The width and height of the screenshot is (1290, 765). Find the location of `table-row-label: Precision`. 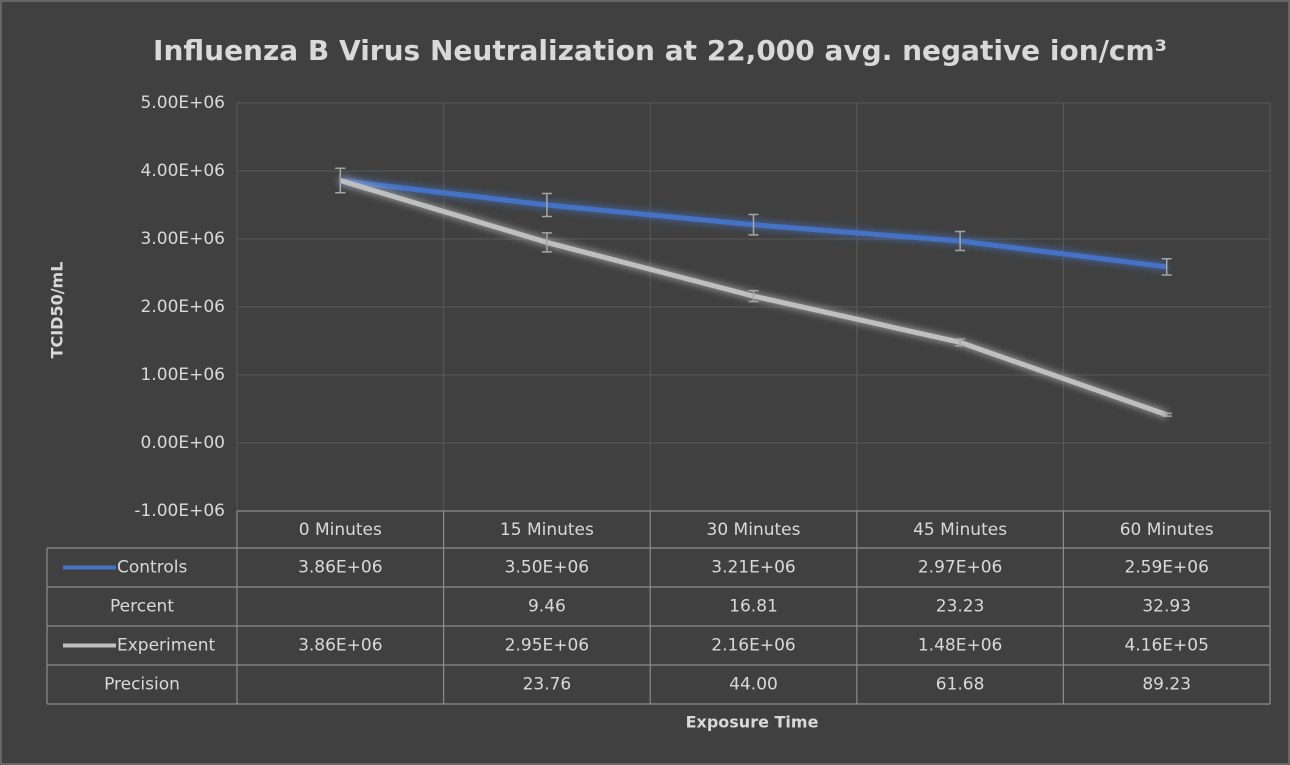

table-row-label: Precision is located at coordinates (142, 685).